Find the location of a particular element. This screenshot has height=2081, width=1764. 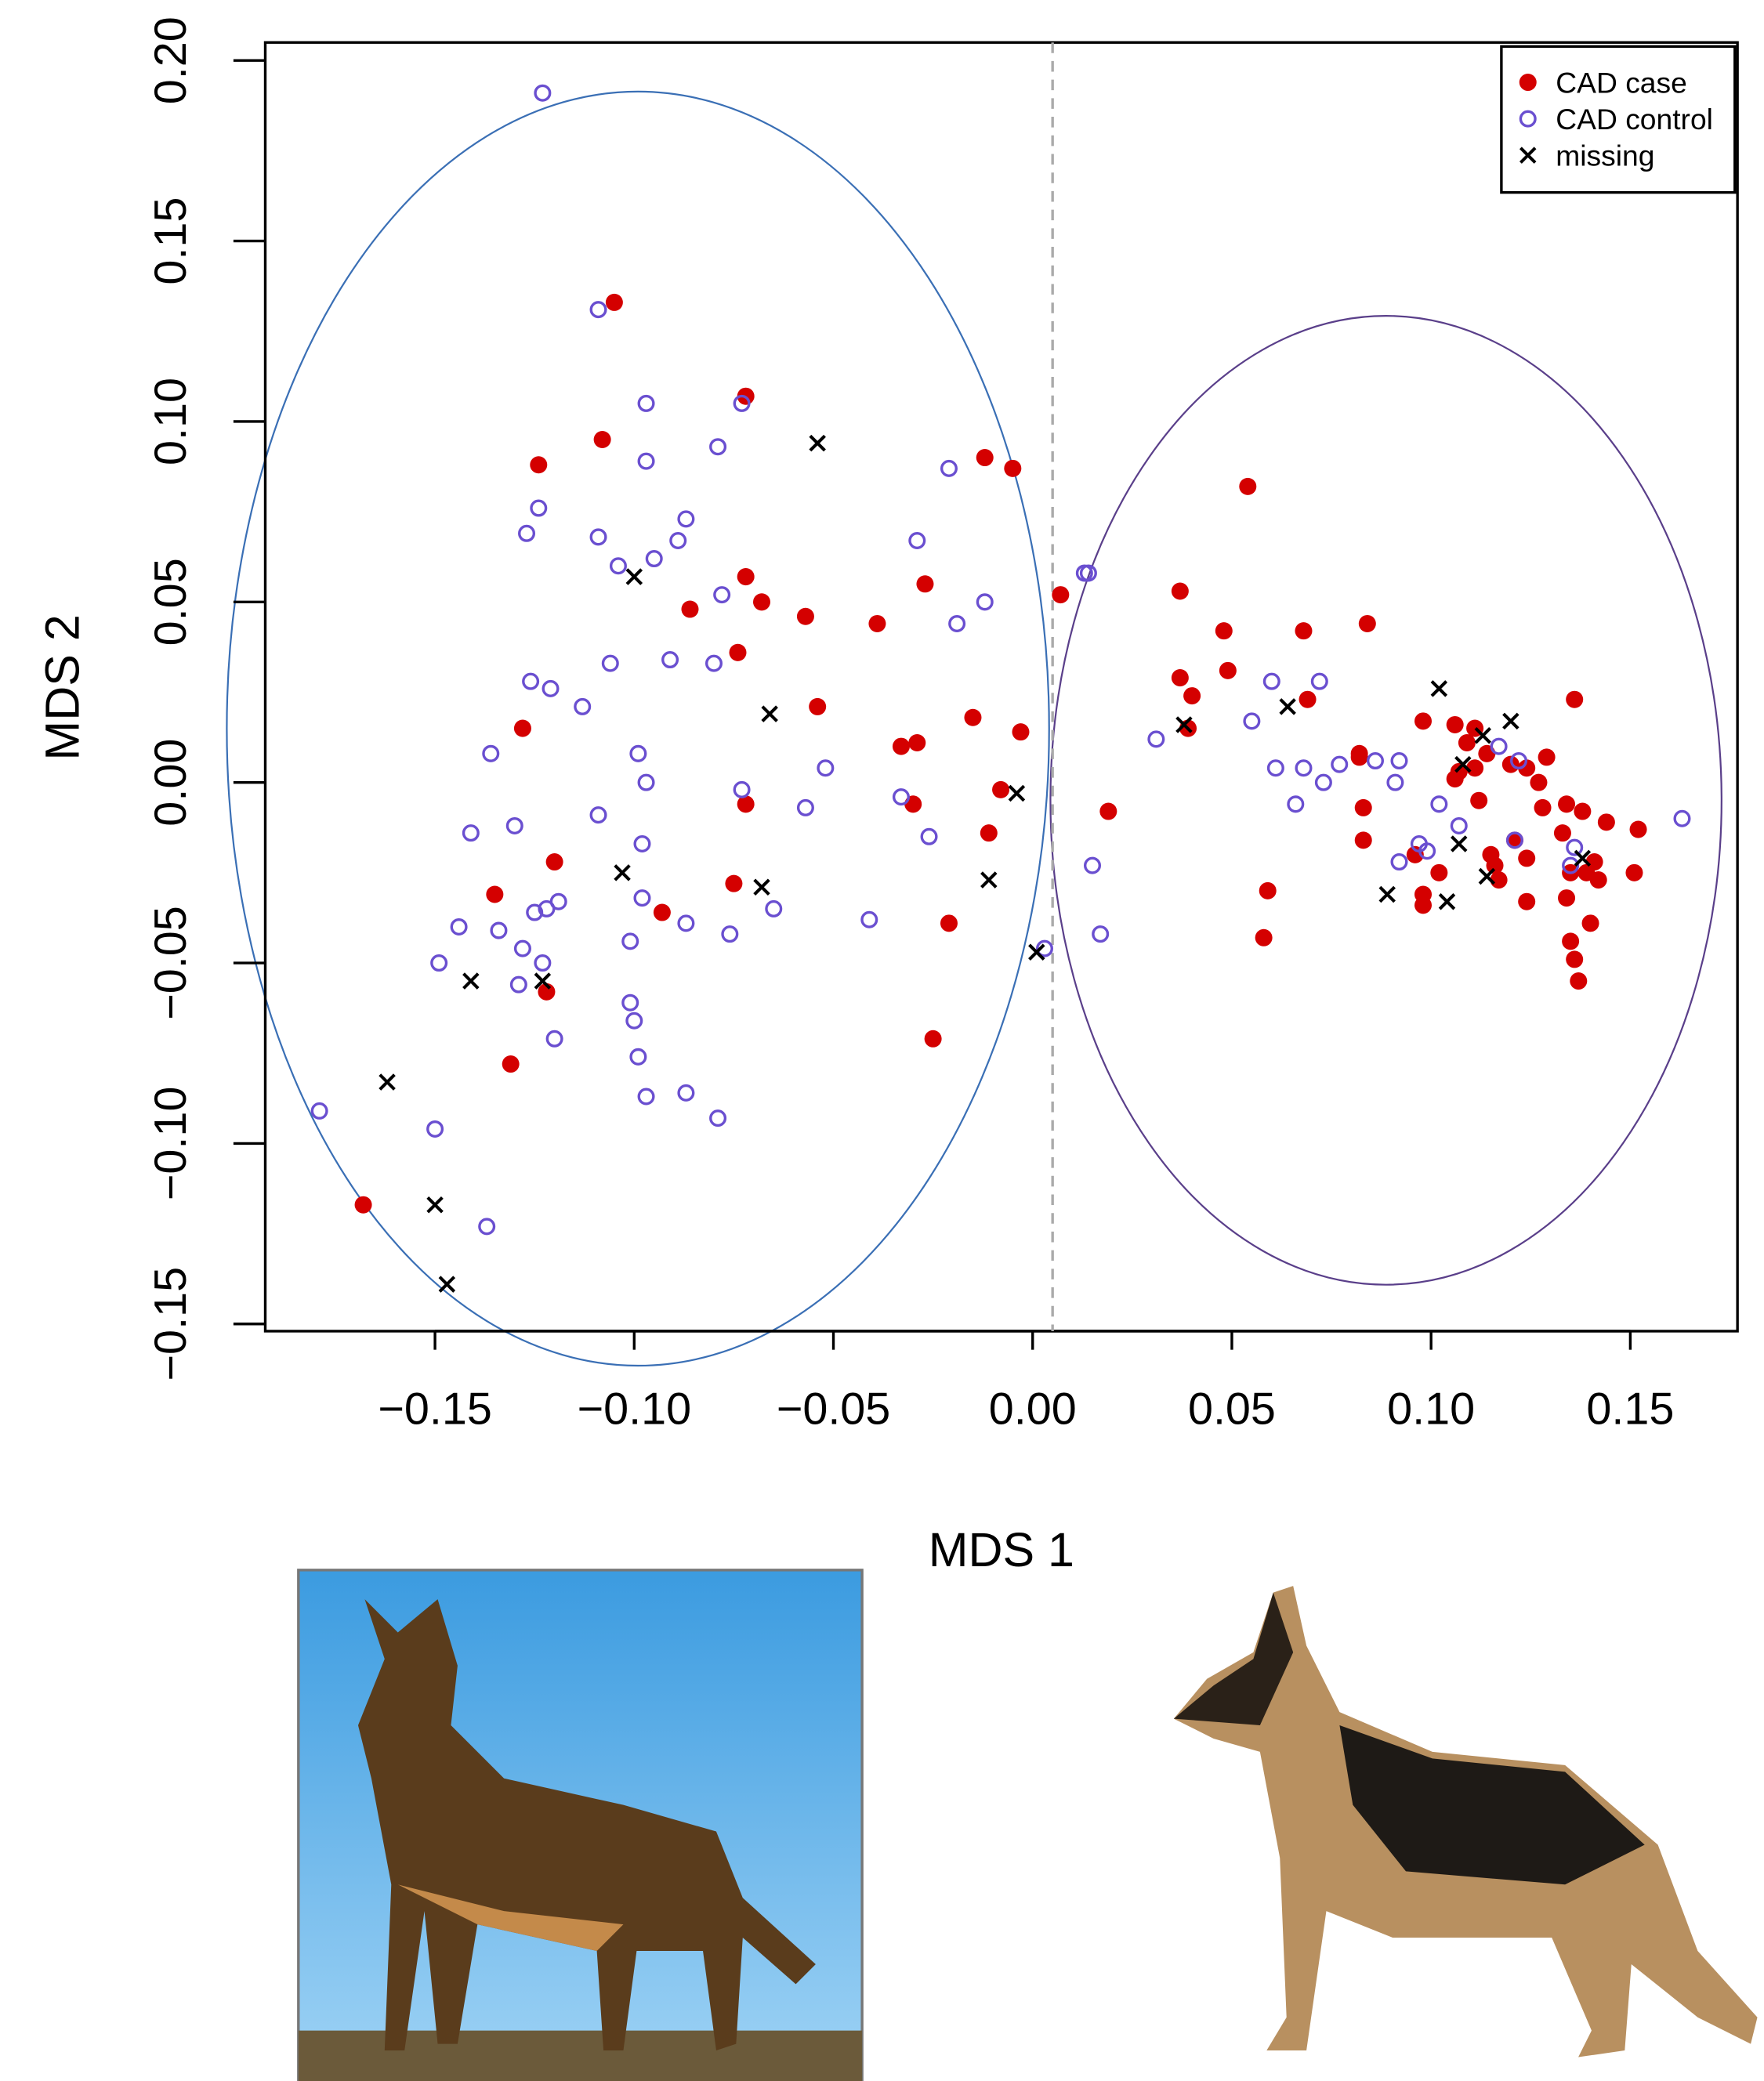

y-tick-label: 0.05 is located at coordinates (171, 602).